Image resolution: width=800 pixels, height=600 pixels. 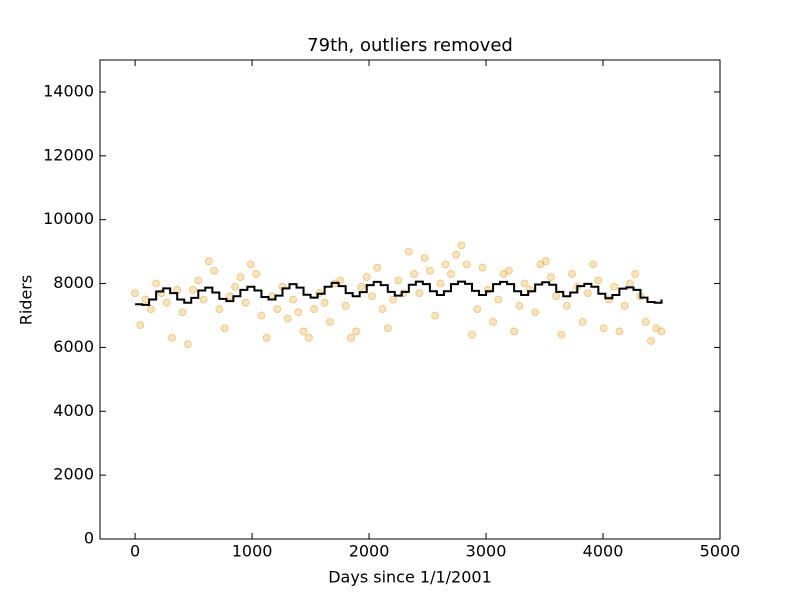 I want to click on y-tick-label: 2000, so click(x=73, y=474).